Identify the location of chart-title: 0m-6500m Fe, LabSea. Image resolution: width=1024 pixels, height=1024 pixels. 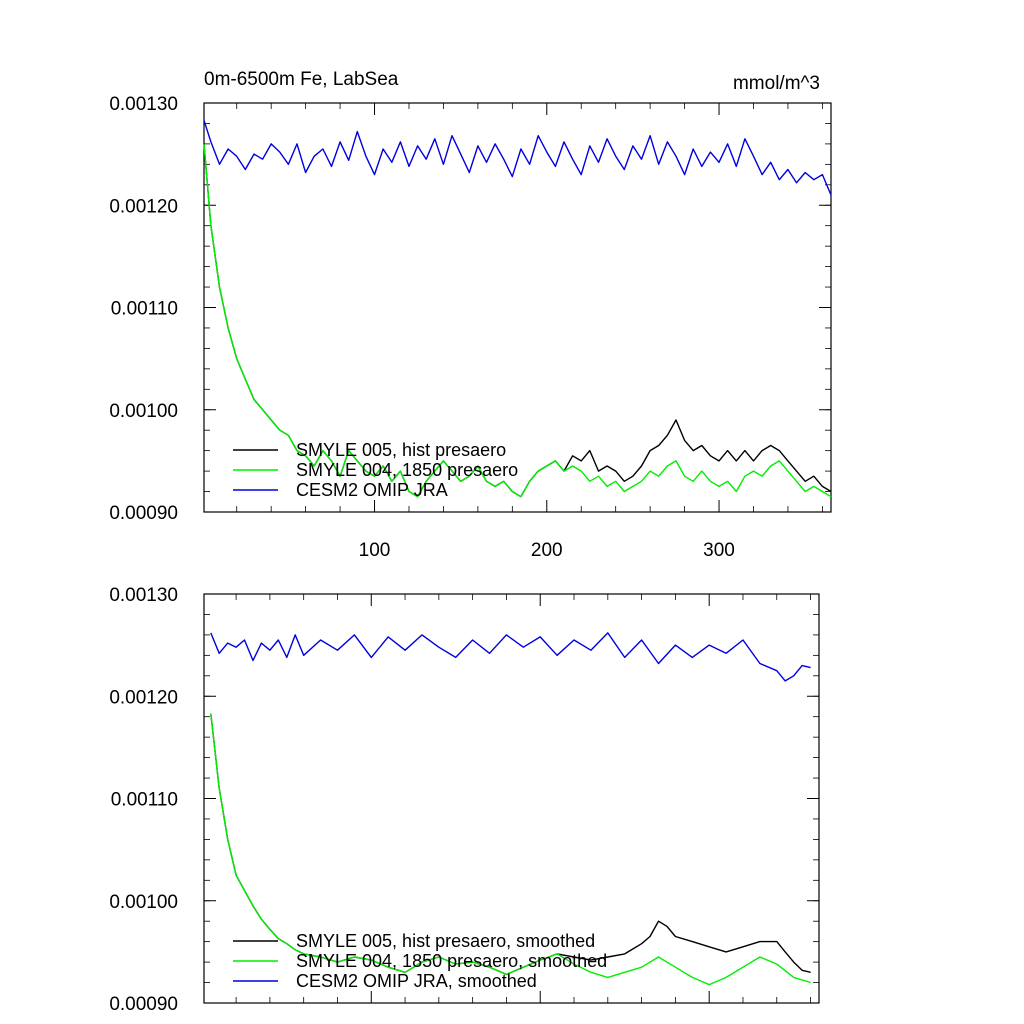
(301, 79).